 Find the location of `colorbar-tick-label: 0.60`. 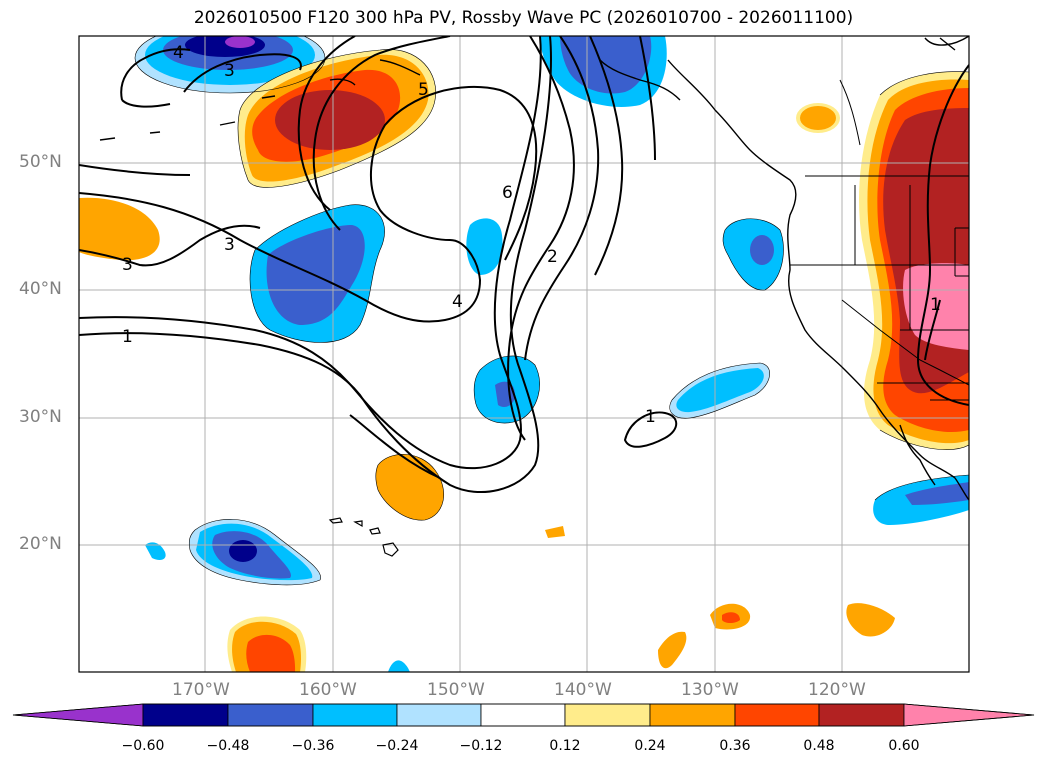

colorbar-tick-label: 0.60 is located at coordinates (904, 746).